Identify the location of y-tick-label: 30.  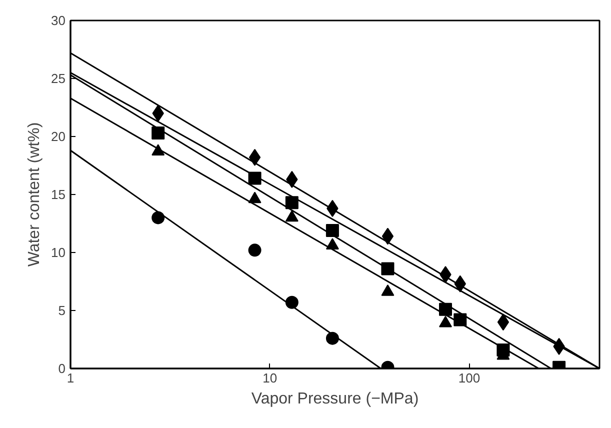
(58, 20).